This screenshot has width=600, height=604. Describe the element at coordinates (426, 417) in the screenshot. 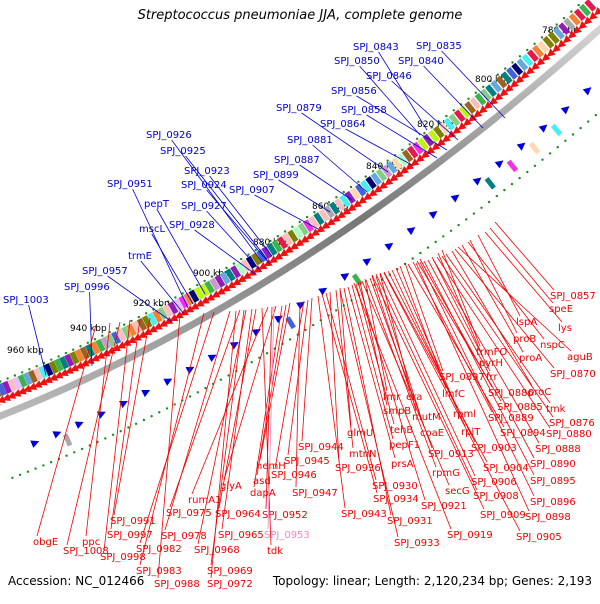

I see `gene-label-reverse: mutM` at that location.